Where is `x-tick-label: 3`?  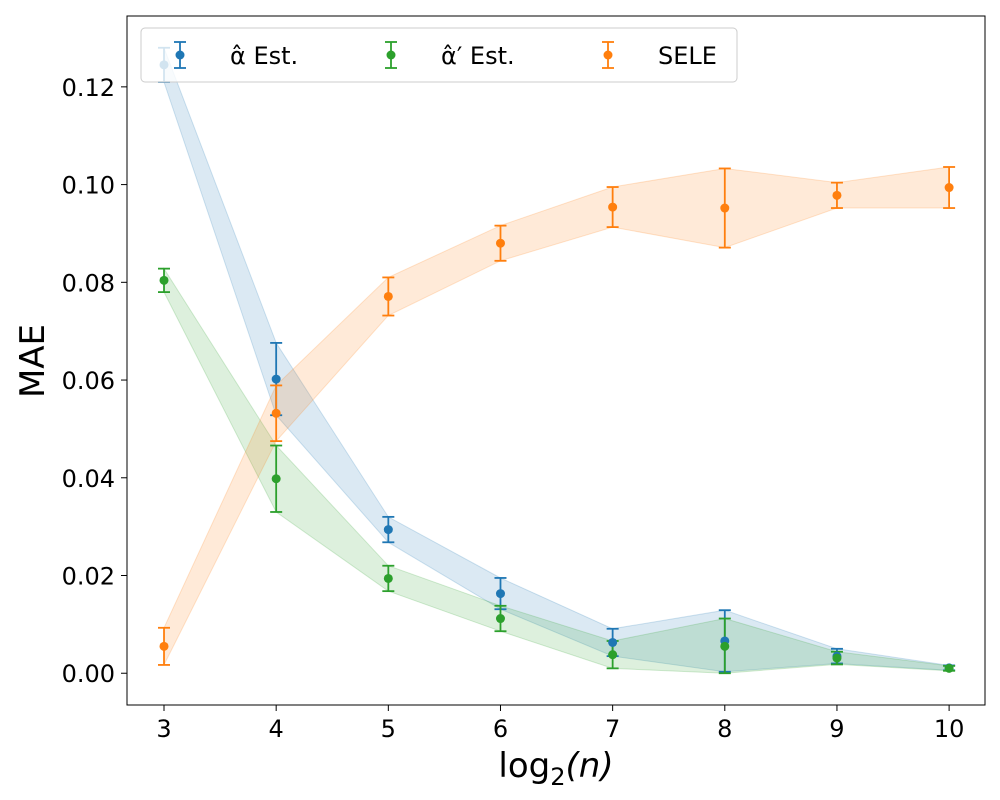
x-tick-label: 3 is located at coordinates (163, 729).